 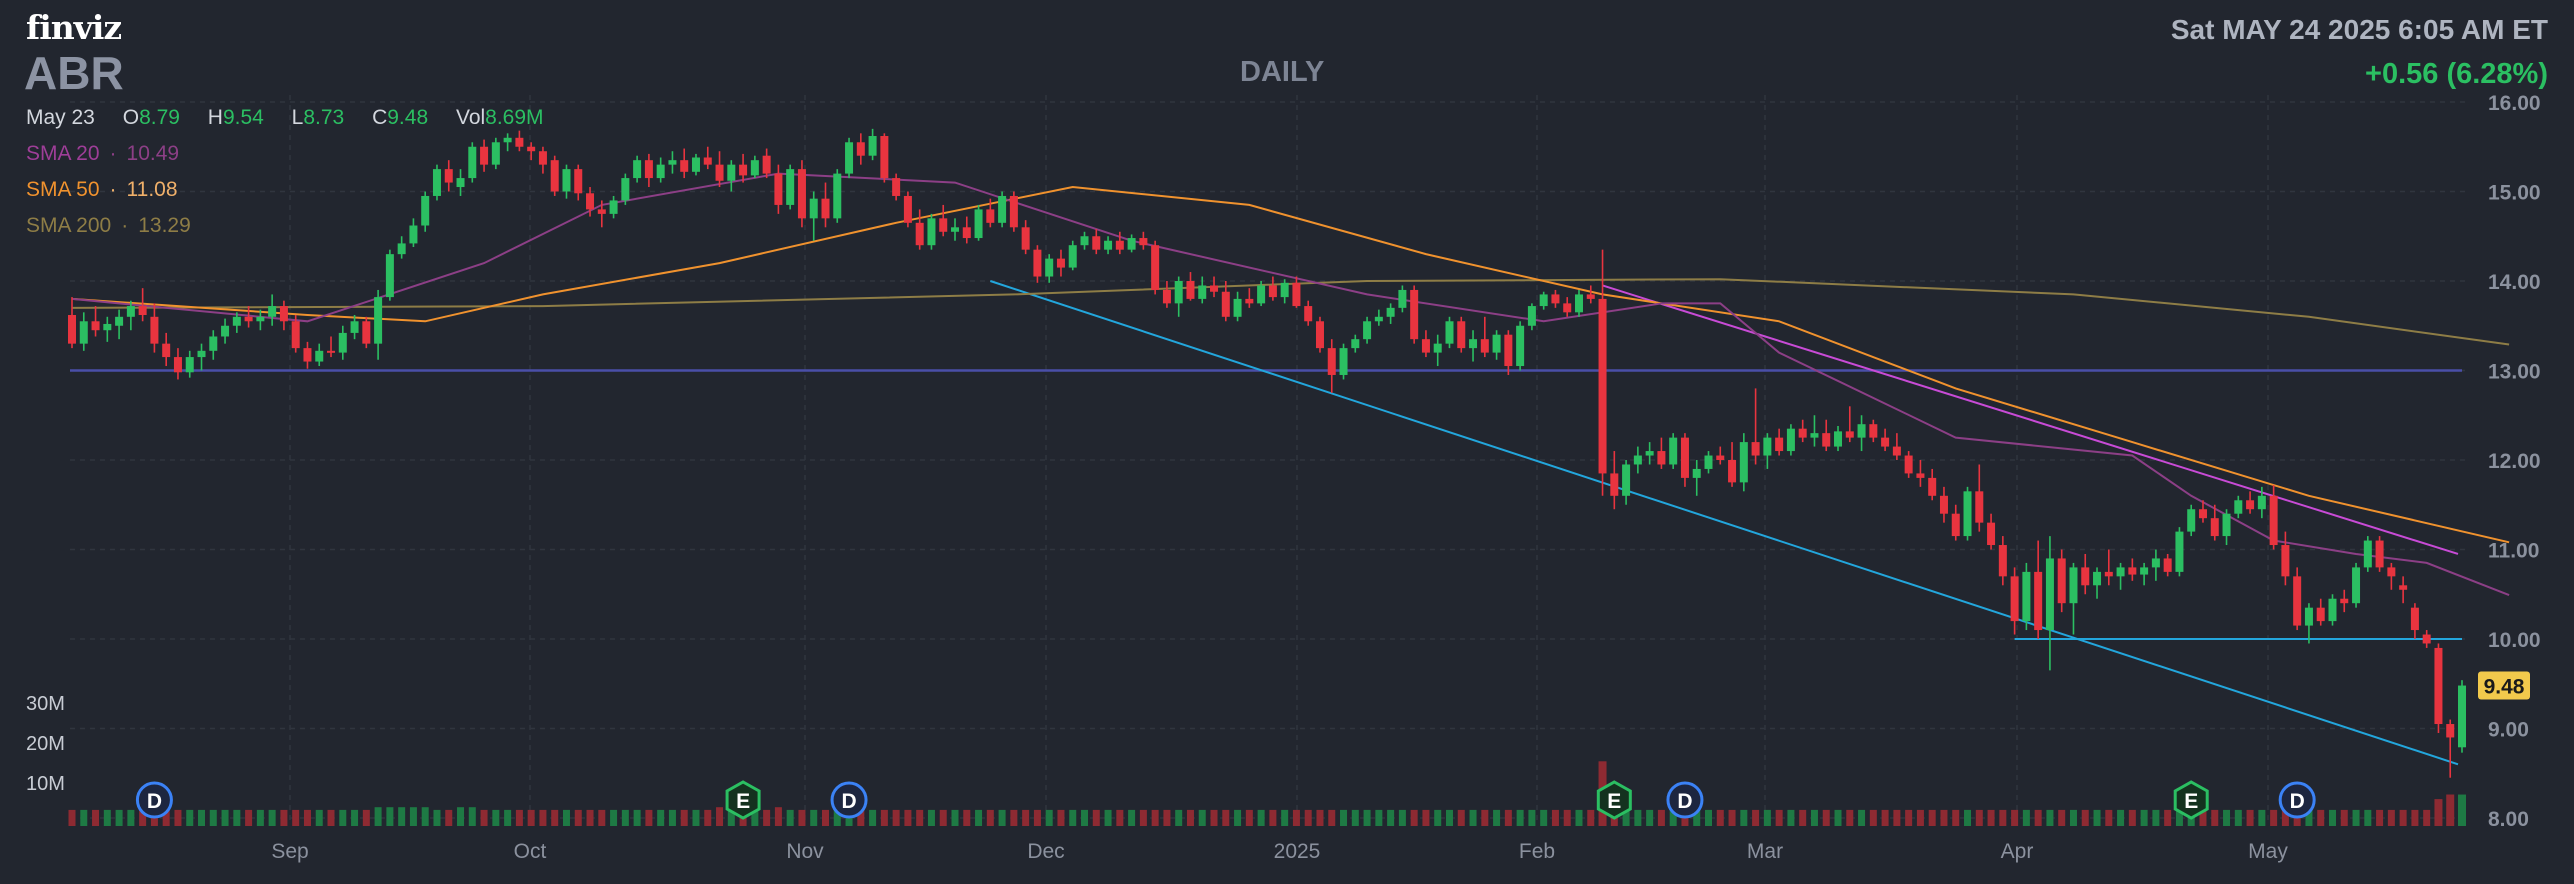 I want to click on x-tick-label: Sep, so click(x=289, y=851).